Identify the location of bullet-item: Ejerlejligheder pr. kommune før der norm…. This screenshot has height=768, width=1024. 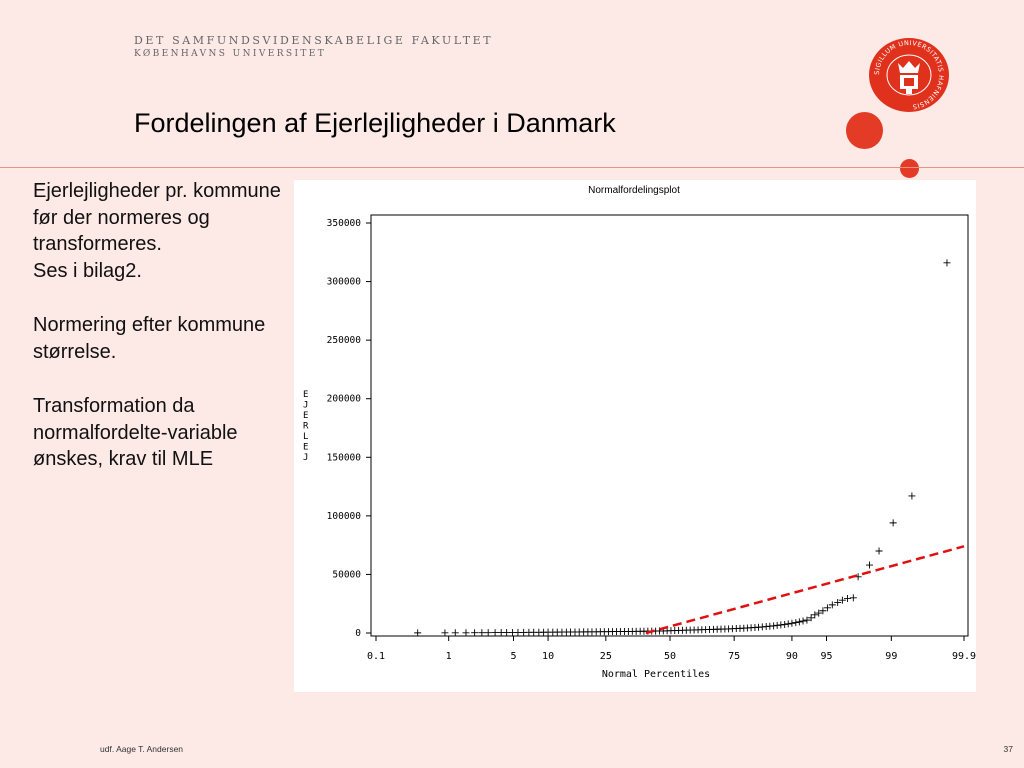
(157, 217).